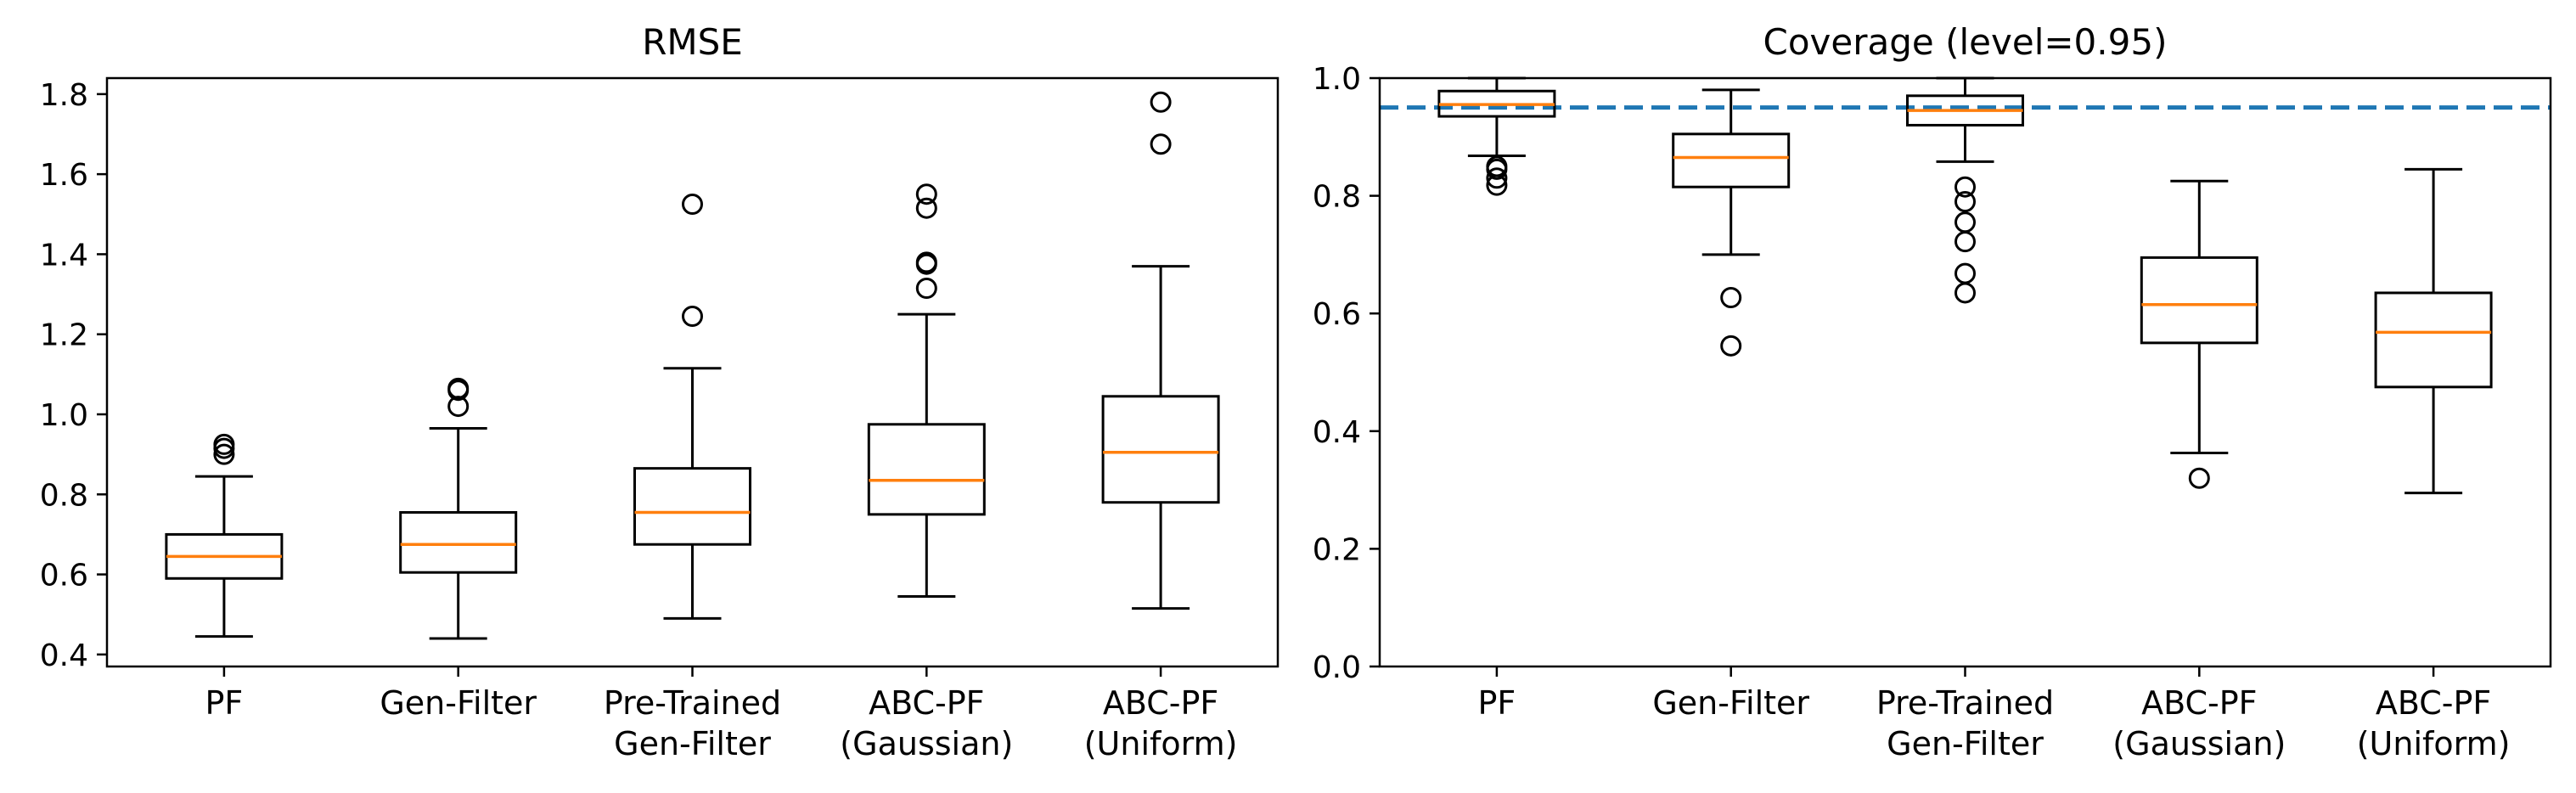 The width and height of the screenshot is (2576, 793). I want to click on y-tick-label: 1.4, so click(64, 255).